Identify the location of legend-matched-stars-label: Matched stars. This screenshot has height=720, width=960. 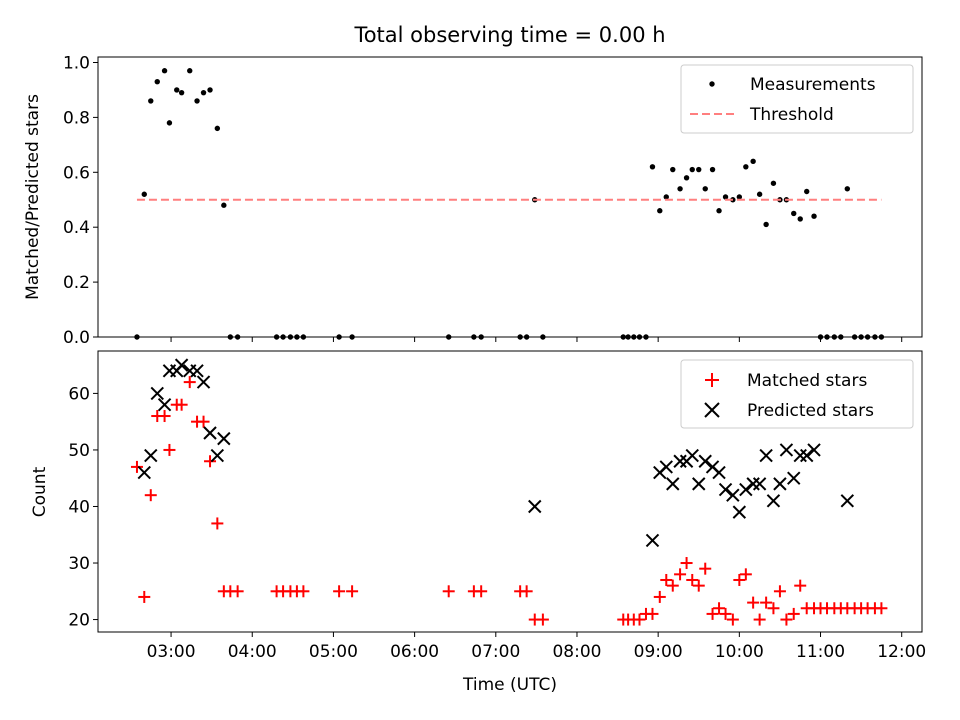
(807, 381).